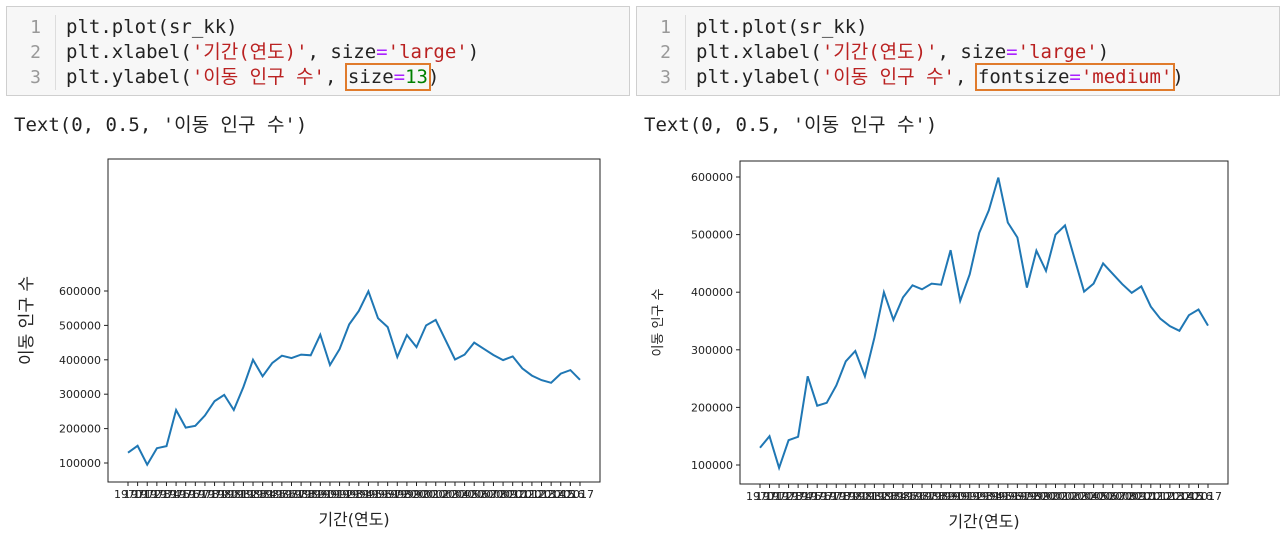 This screenshot has height=538, width=1280. Describe the element at coordinates (665, 77) in the screenshot. I see `line-number: 3` at that location.